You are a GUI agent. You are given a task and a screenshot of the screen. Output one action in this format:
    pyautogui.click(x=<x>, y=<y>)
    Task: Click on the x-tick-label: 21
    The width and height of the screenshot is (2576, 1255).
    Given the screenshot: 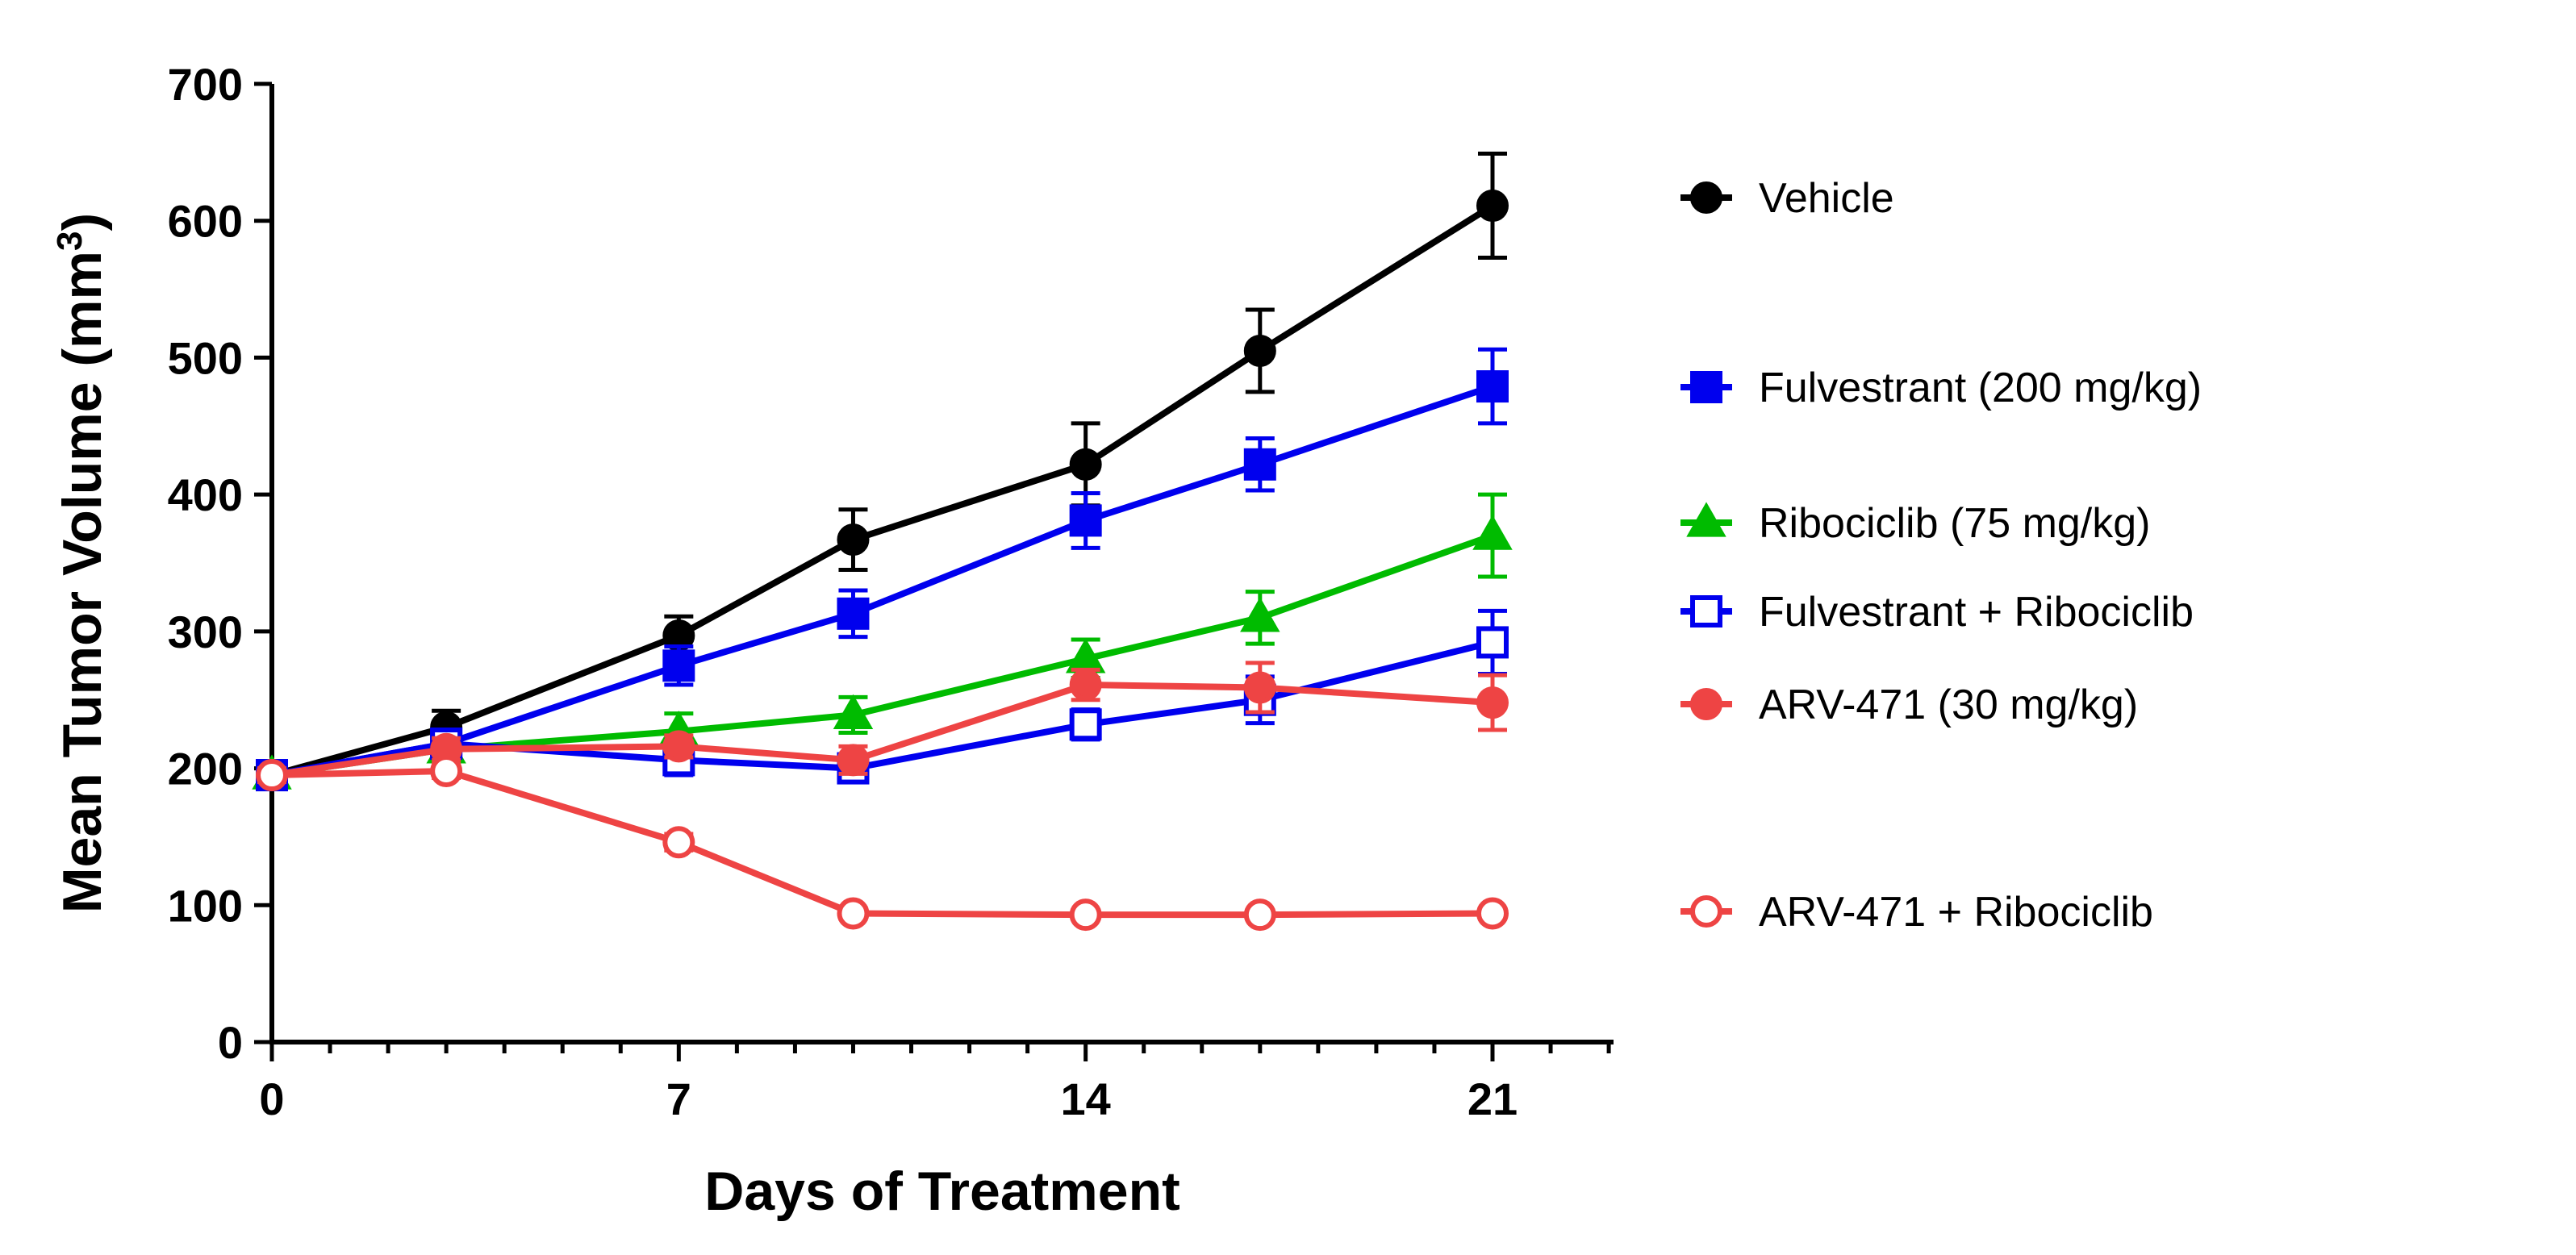 What is the action you would take?
    pyautogui.click(x=1493, y=1099)
    